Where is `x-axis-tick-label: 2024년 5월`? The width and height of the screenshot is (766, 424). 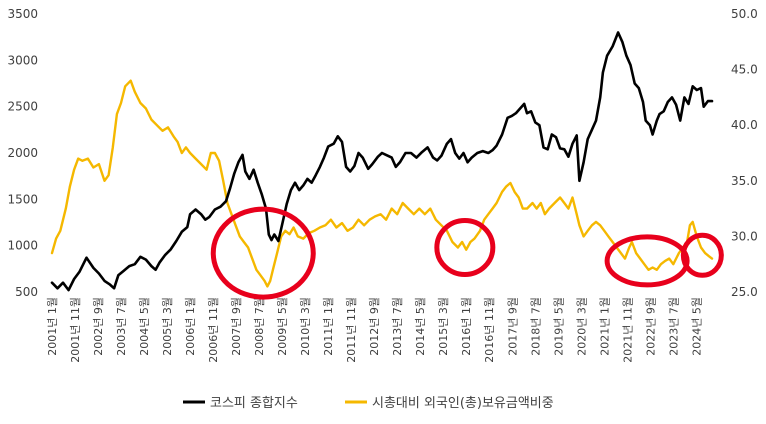
x-axis-tick-label: 2024년 5월 is located at coordinates (696, 326).